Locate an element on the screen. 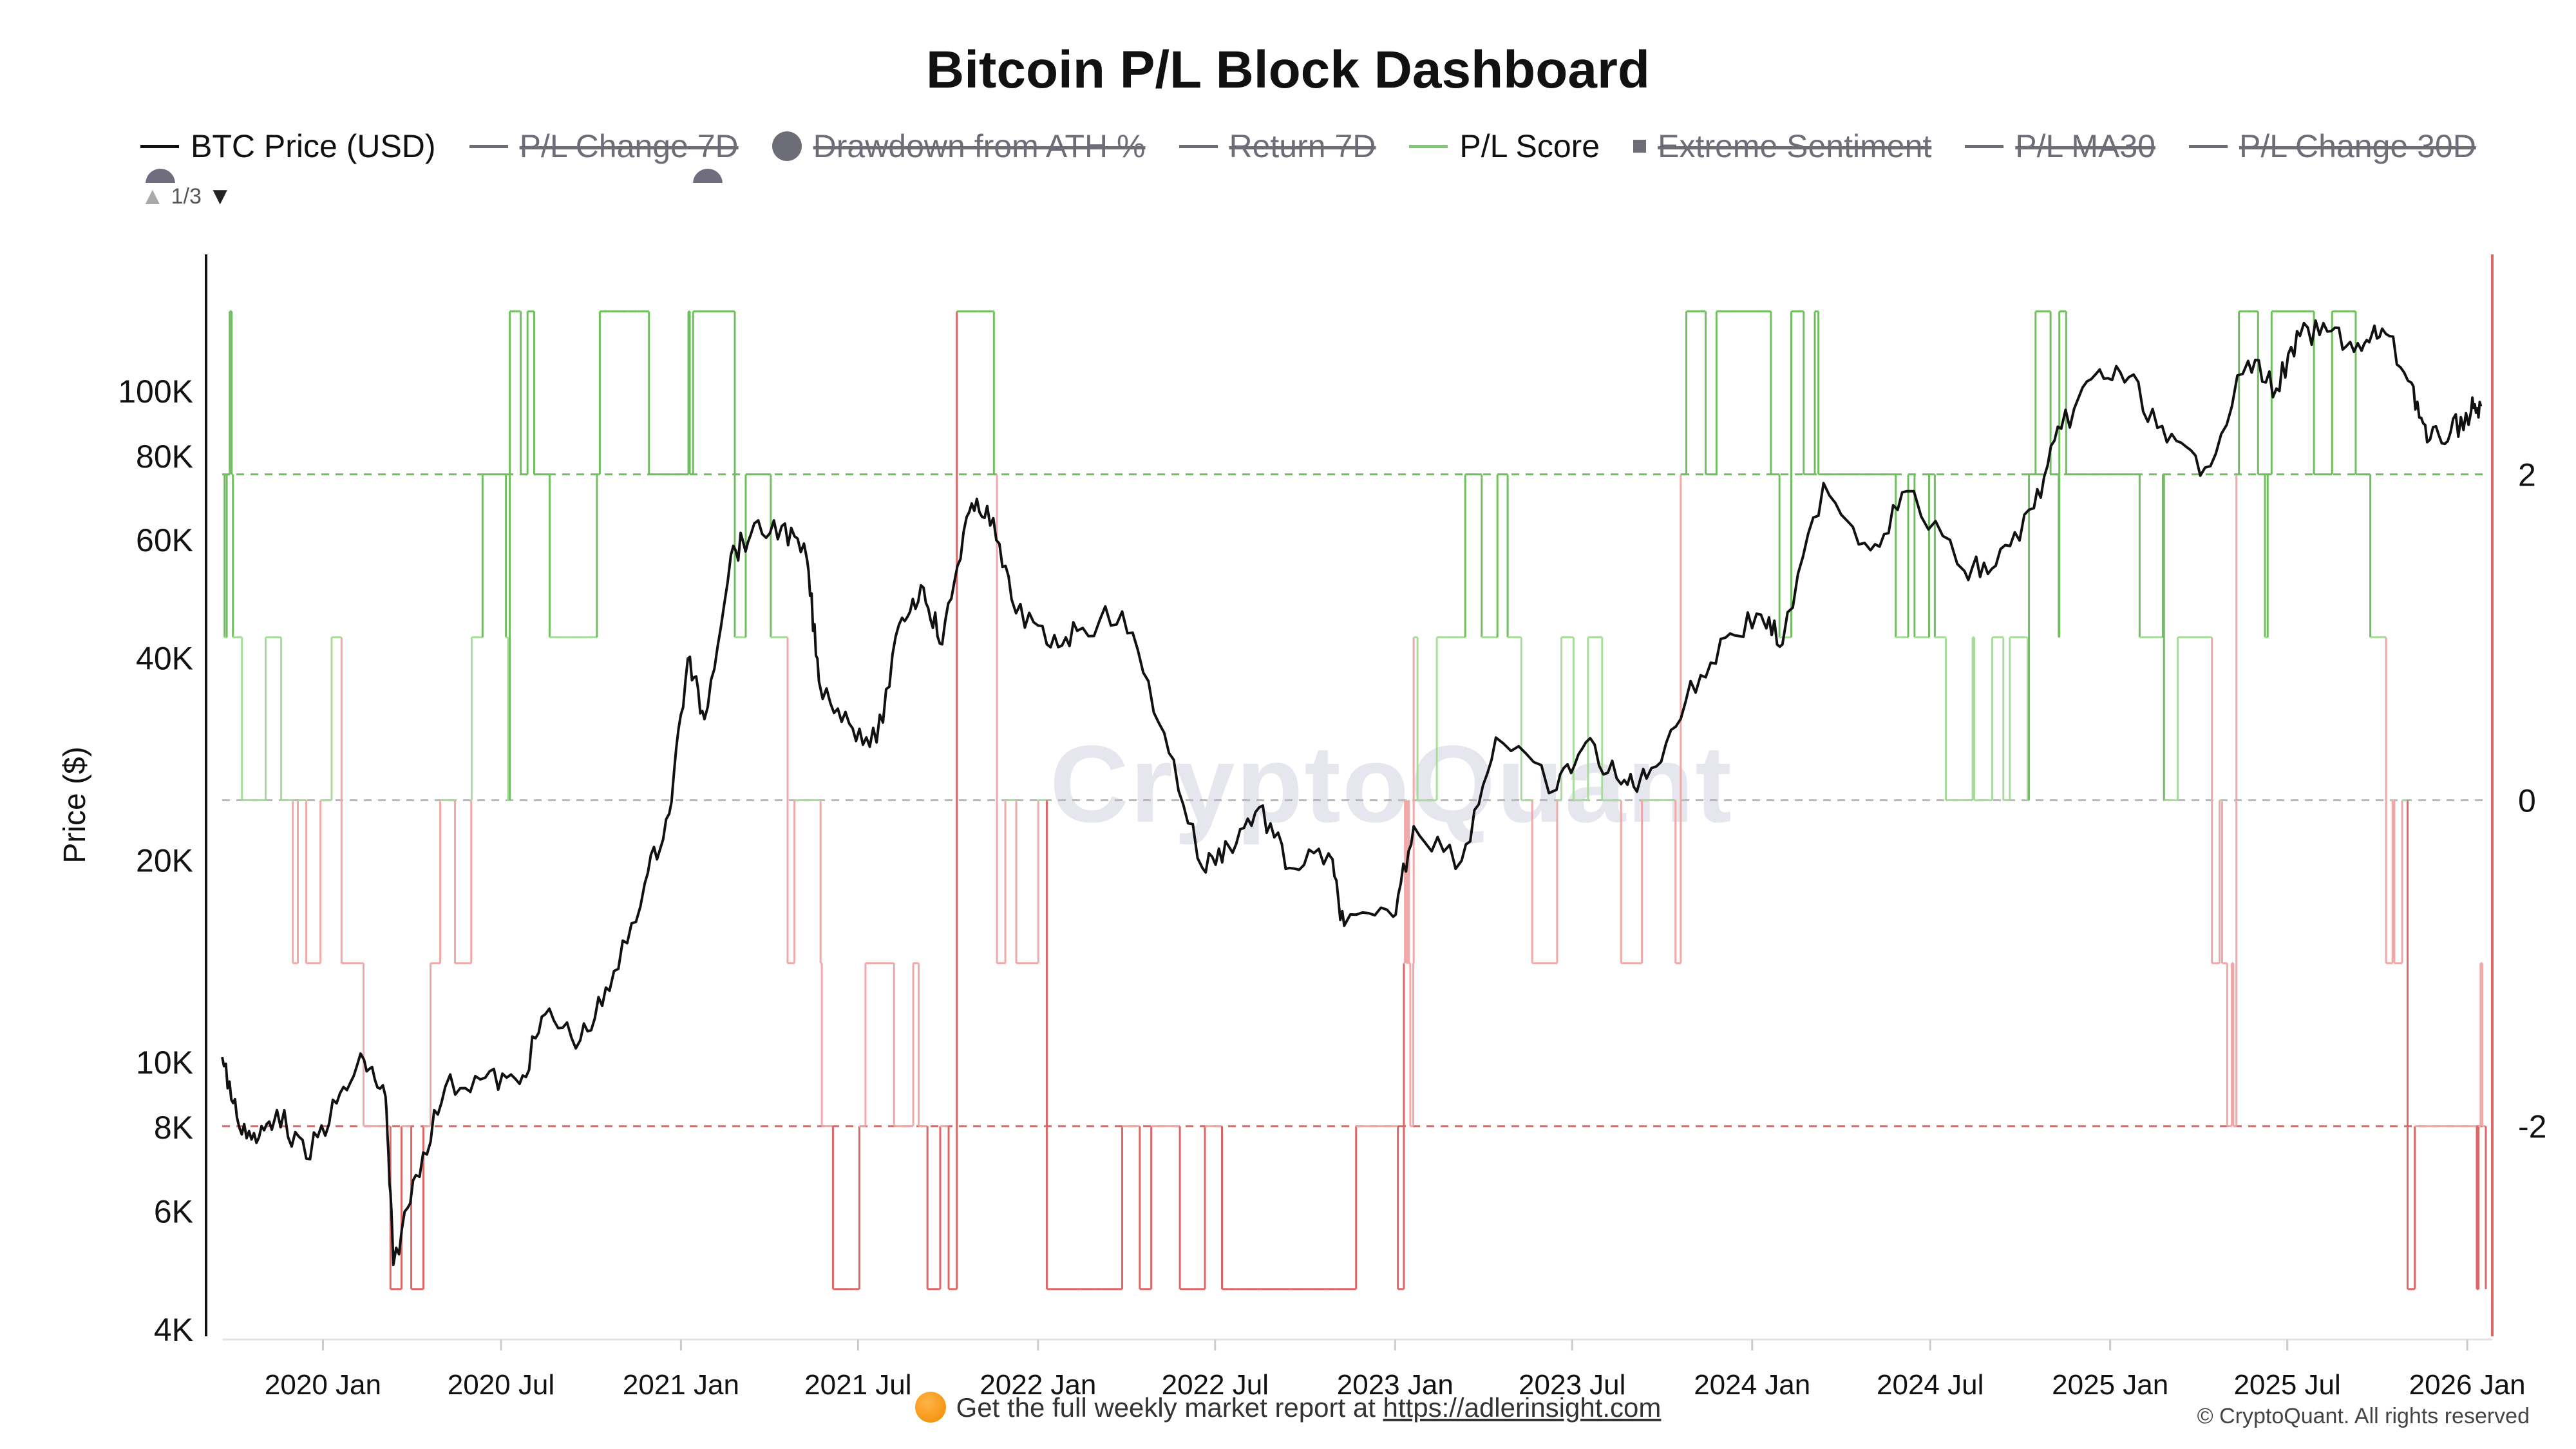 This screenshot has height=1449, width=2576. y-right-tick-label: 2 is located at coordinates (2527, 475).